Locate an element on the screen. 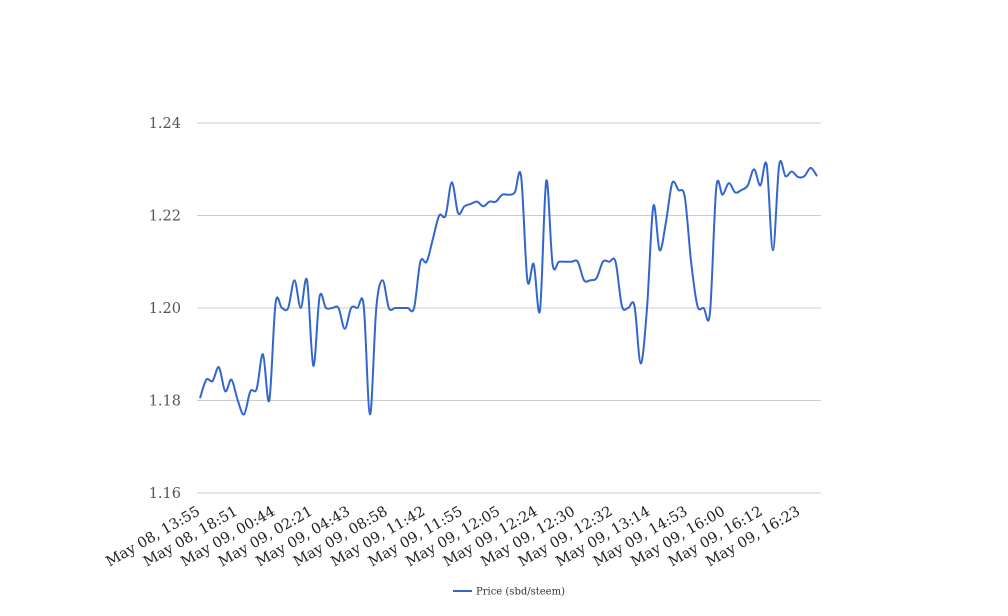  y-axis-ticks: 1.16 1.18 1.20 1.22 1.24 is located at coordinates (165, 309).